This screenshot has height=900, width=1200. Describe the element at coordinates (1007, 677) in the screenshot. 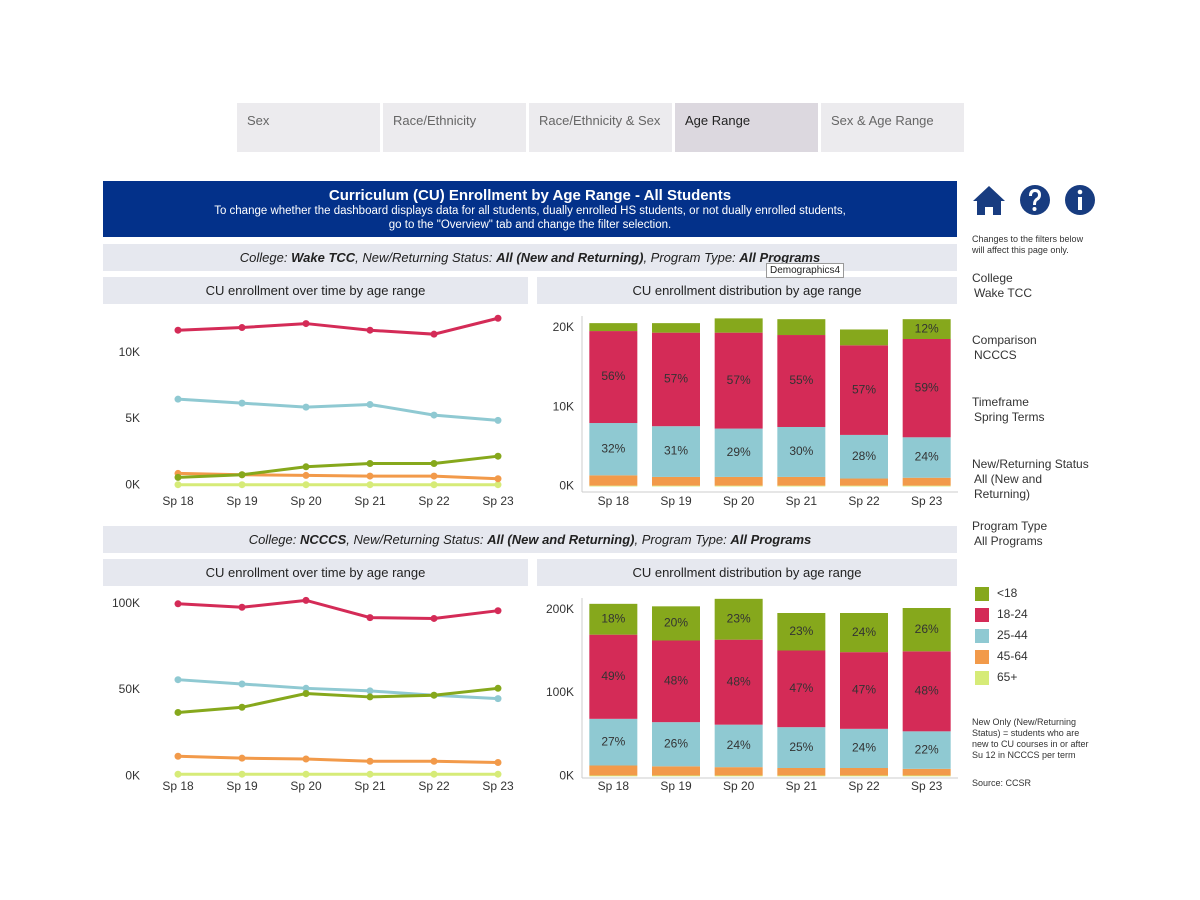

I see `legend-label: 65+` at that location.